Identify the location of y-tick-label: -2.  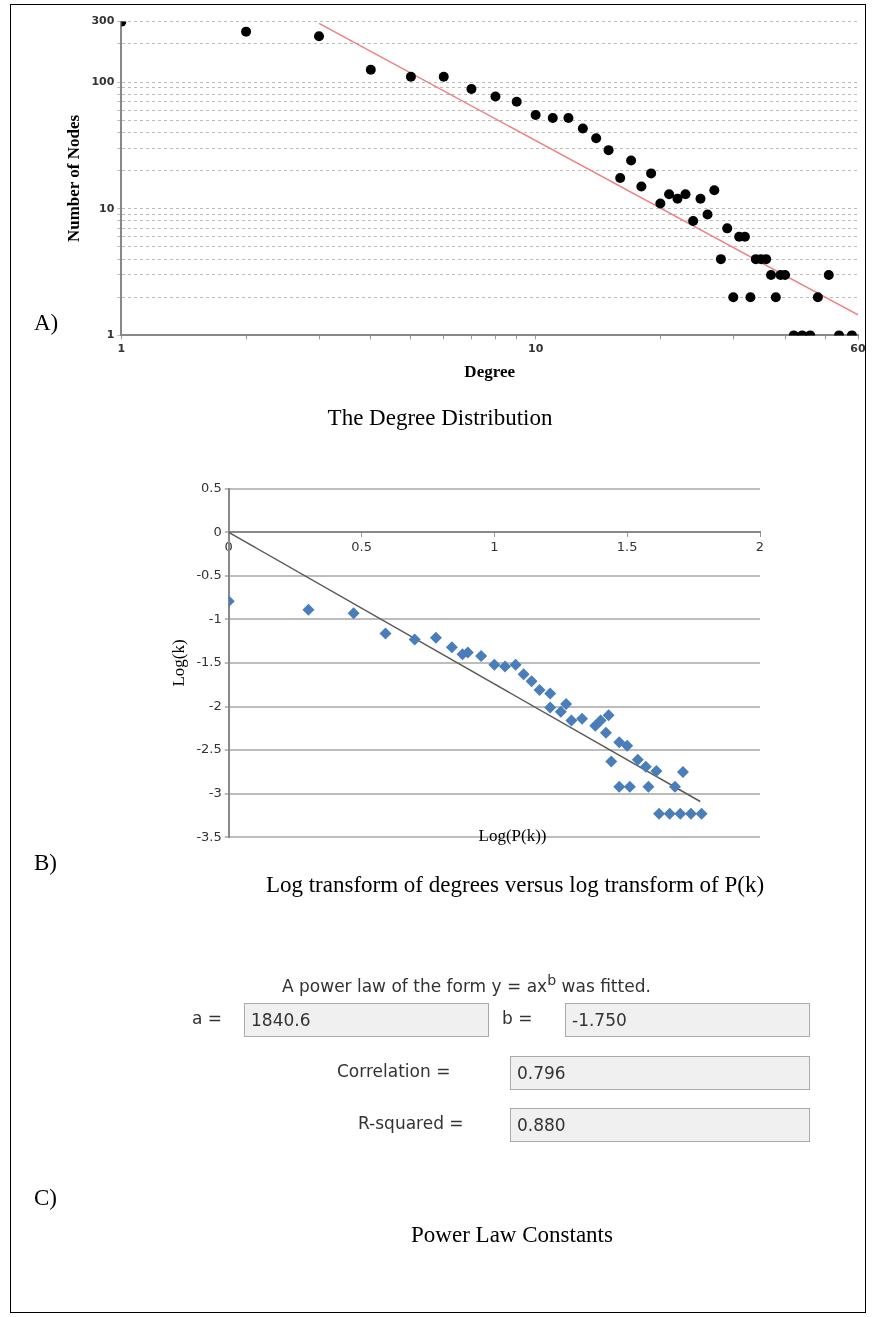
(215, 705).